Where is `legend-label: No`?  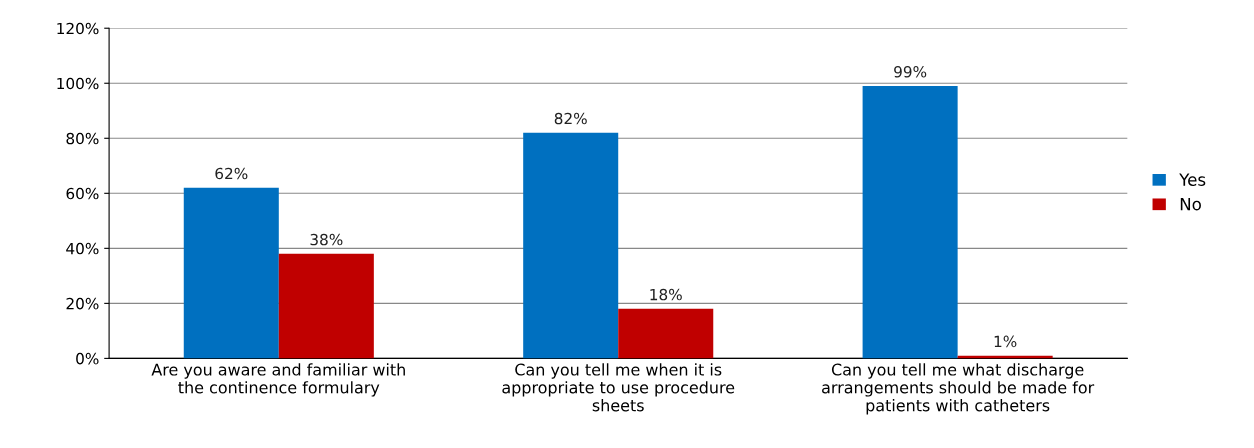
legend-label: No is located at coordinates (1190, 204).